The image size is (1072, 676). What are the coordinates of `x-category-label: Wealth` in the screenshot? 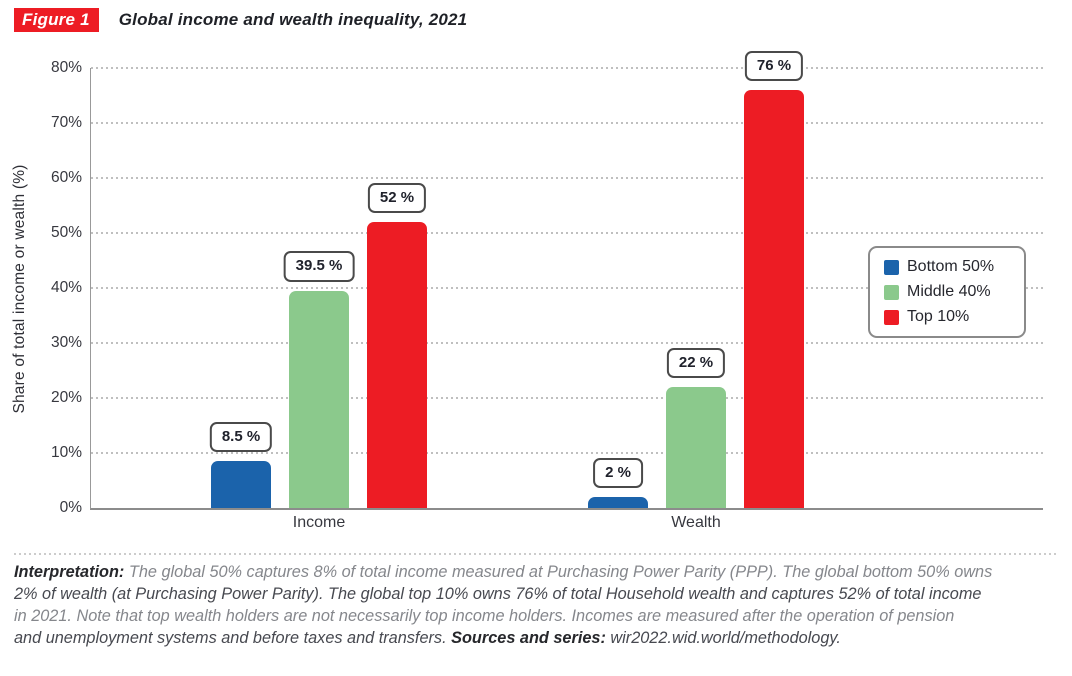 It's located at (696, 522).